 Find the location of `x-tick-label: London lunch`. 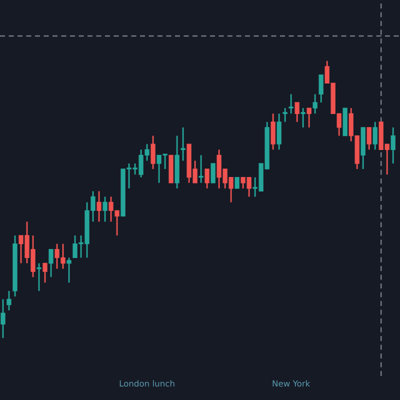

x-tick-label: London lunch is located at coordinates (147, 383).